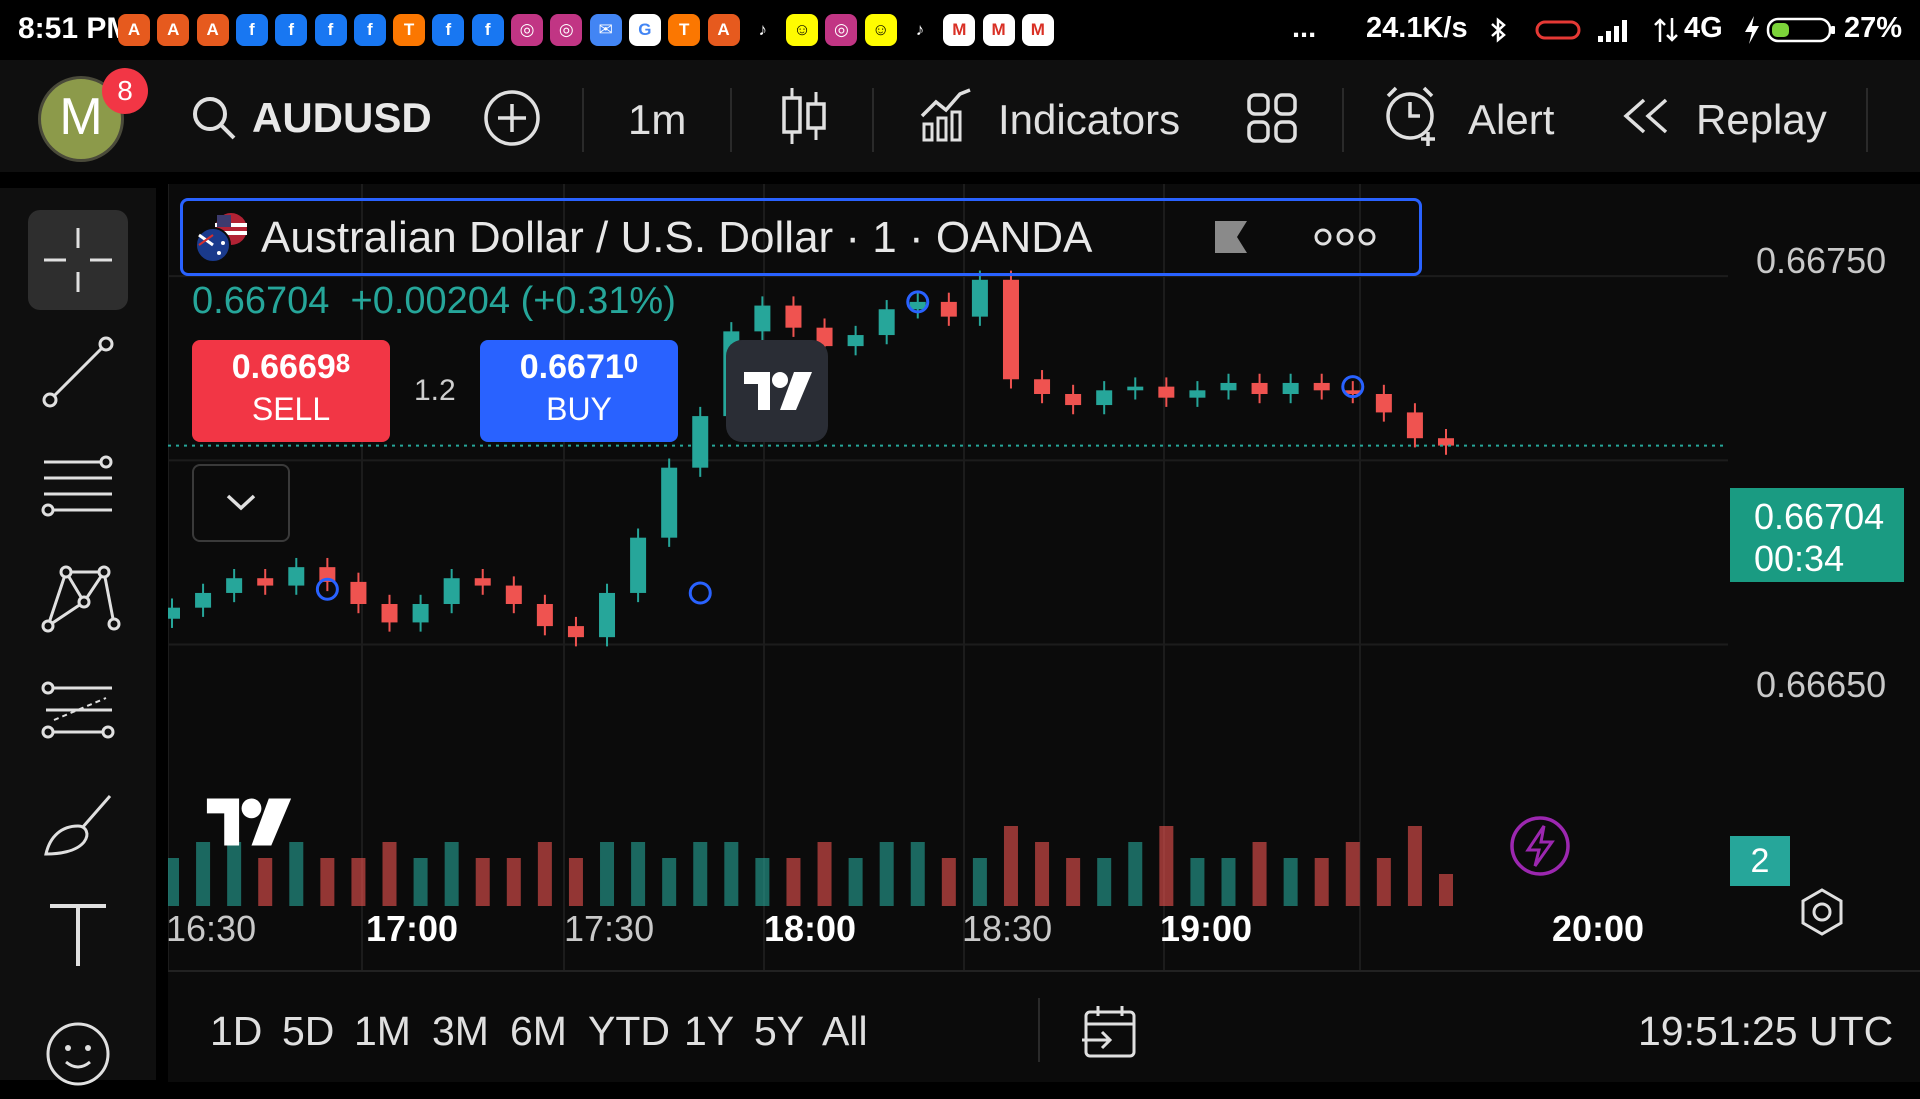  Describe the element at coordinates (336, 117) in the screenshot. I see `symbol-search: AUDUSD` at that location.